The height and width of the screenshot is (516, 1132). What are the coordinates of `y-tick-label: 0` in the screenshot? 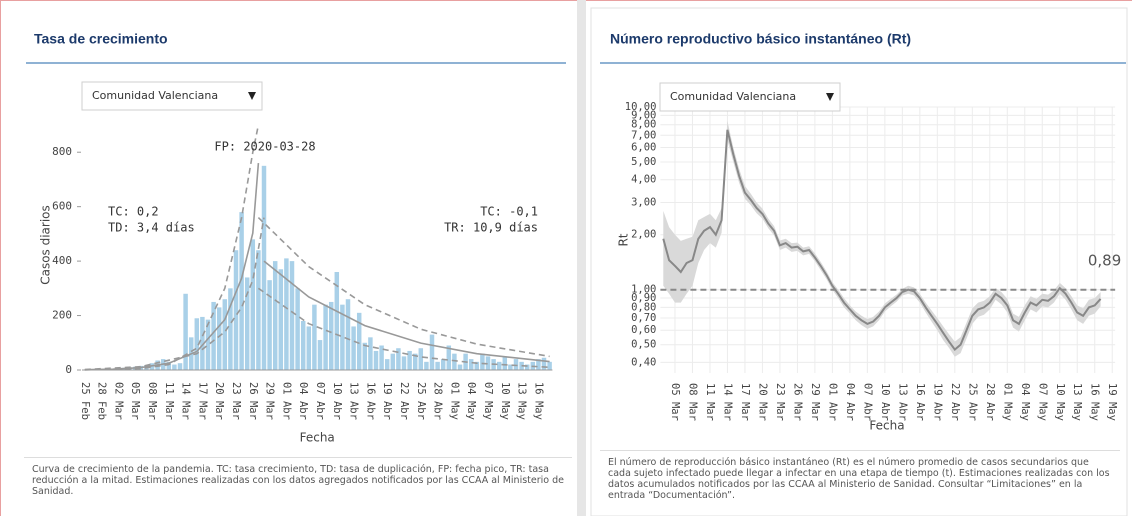 It's located at (68, 369).